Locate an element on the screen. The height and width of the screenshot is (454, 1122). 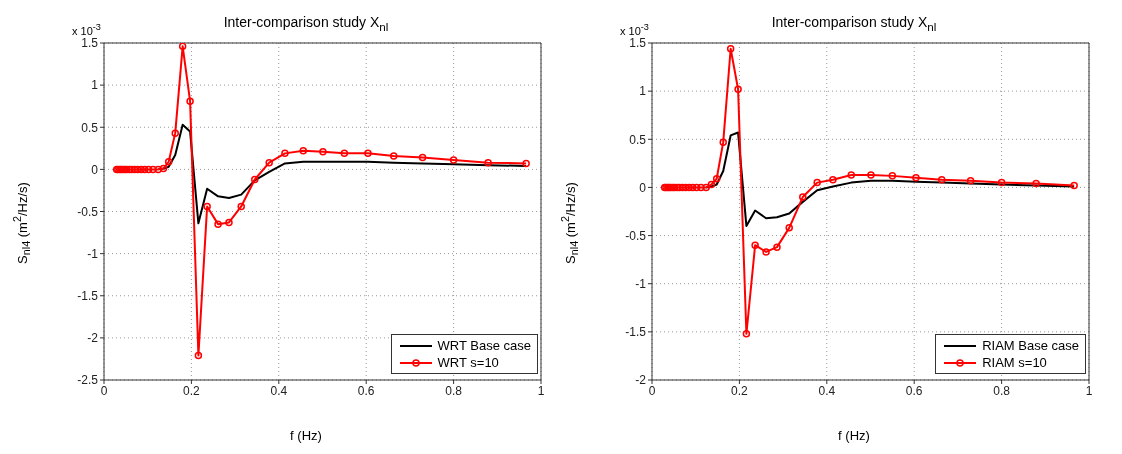
y-tick-label: -2.5 is located at coordinates (88, 380).